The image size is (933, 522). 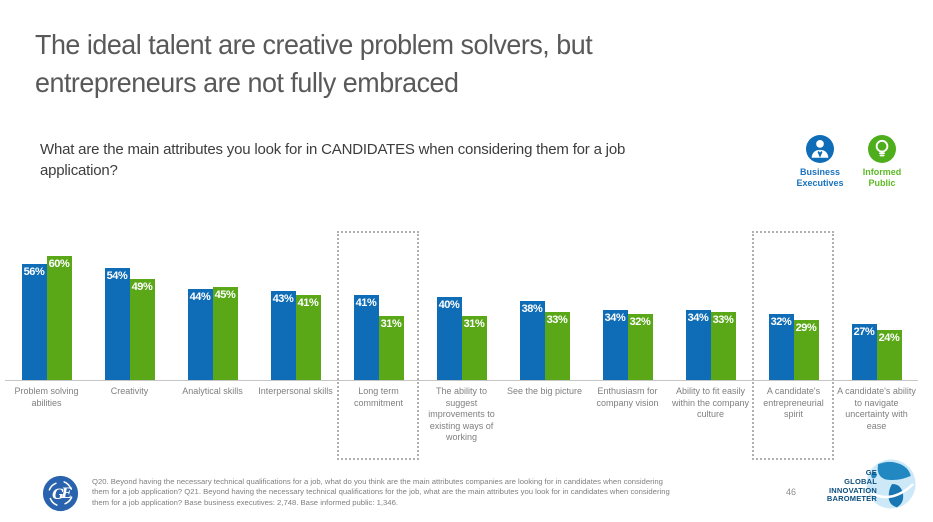 I want to click on category-label: Creativity, so click(x=129, y=422).